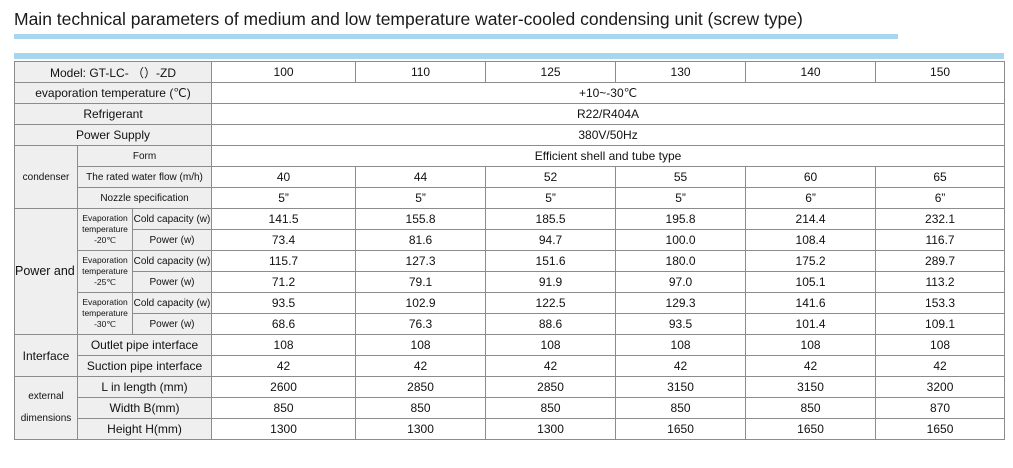 Image resolution: width=1013 pixels, height=468 pixels. What do you see at coordinates (811, 303) in the screenshot?
I see `table-cell: 141.6` at bounding box center [811, 303].